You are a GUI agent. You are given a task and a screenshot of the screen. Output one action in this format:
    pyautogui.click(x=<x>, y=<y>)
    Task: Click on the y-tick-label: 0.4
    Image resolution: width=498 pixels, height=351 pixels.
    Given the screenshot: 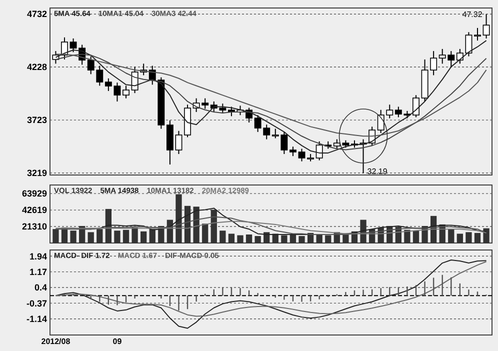 What is the action you would take?
    pyautogui.click(x=40, y=287)
    